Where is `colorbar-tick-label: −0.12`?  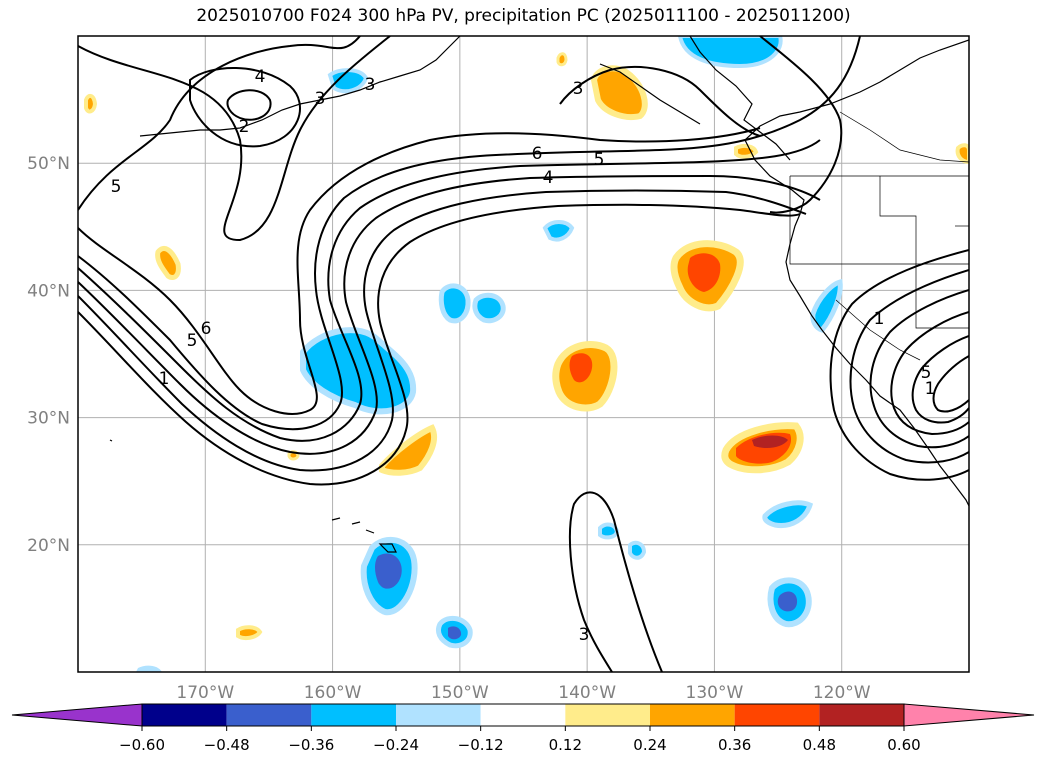 colorbar-tick-label: −0.12 is located at coordinates (481, 745).